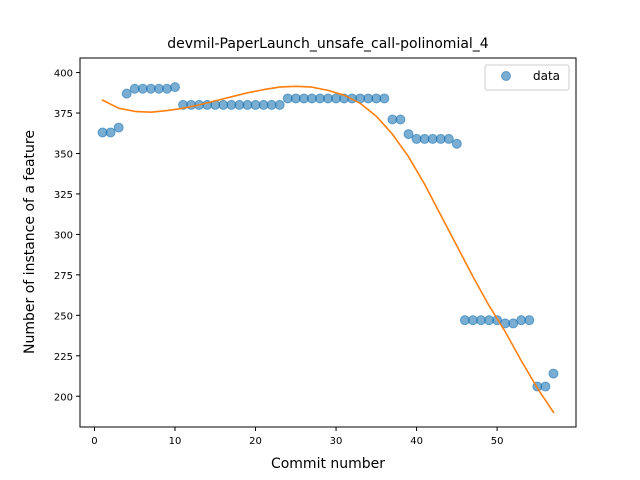 The height and width of the screenshot is (480, 640). I want to click on x-tick-label: 40, so click(416, 441).